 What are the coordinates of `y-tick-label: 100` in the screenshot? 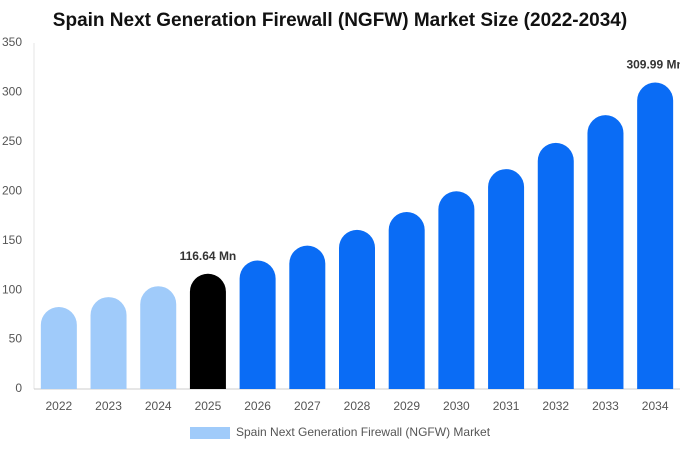 It's located at (12, 289).